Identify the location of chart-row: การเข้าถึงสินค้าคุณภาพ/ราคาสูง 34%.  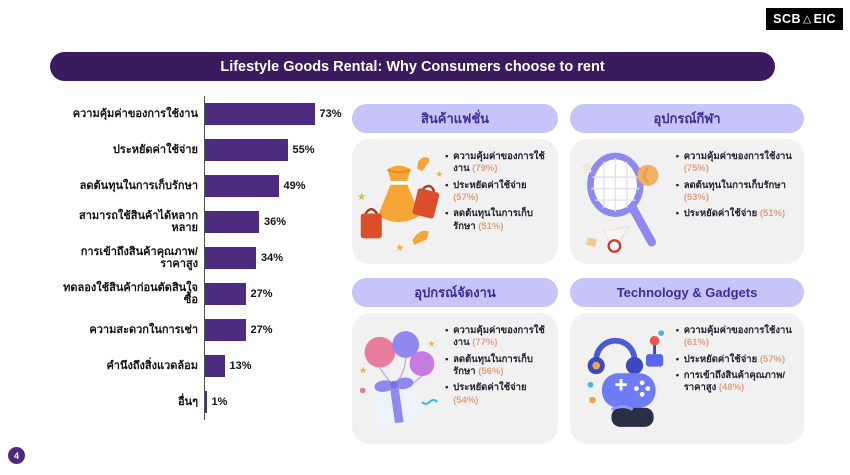
(209, 258).